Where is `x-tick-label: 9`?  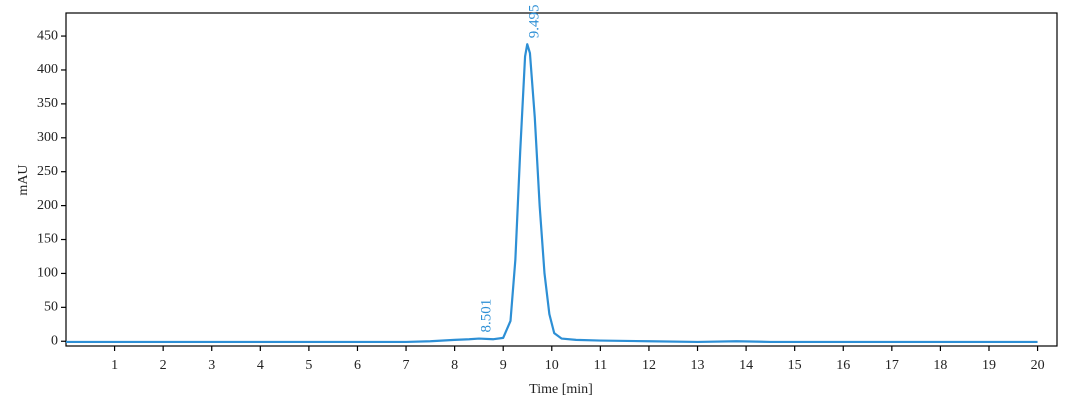
x-tick-label: 9 is located at coordinates (503, 365).